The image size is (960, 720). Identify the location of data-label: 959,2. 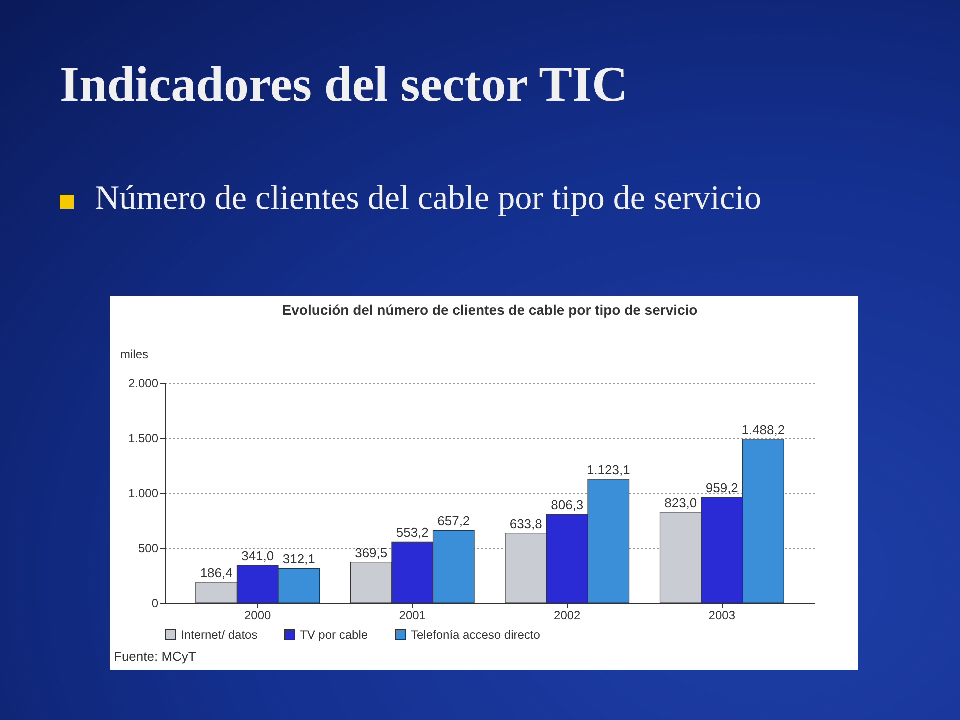
(722, 488).